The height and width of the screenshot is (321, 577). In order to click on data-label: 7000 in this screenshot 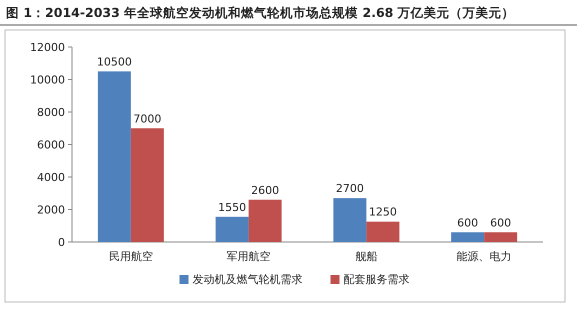, I will do `click(147, 119)`.